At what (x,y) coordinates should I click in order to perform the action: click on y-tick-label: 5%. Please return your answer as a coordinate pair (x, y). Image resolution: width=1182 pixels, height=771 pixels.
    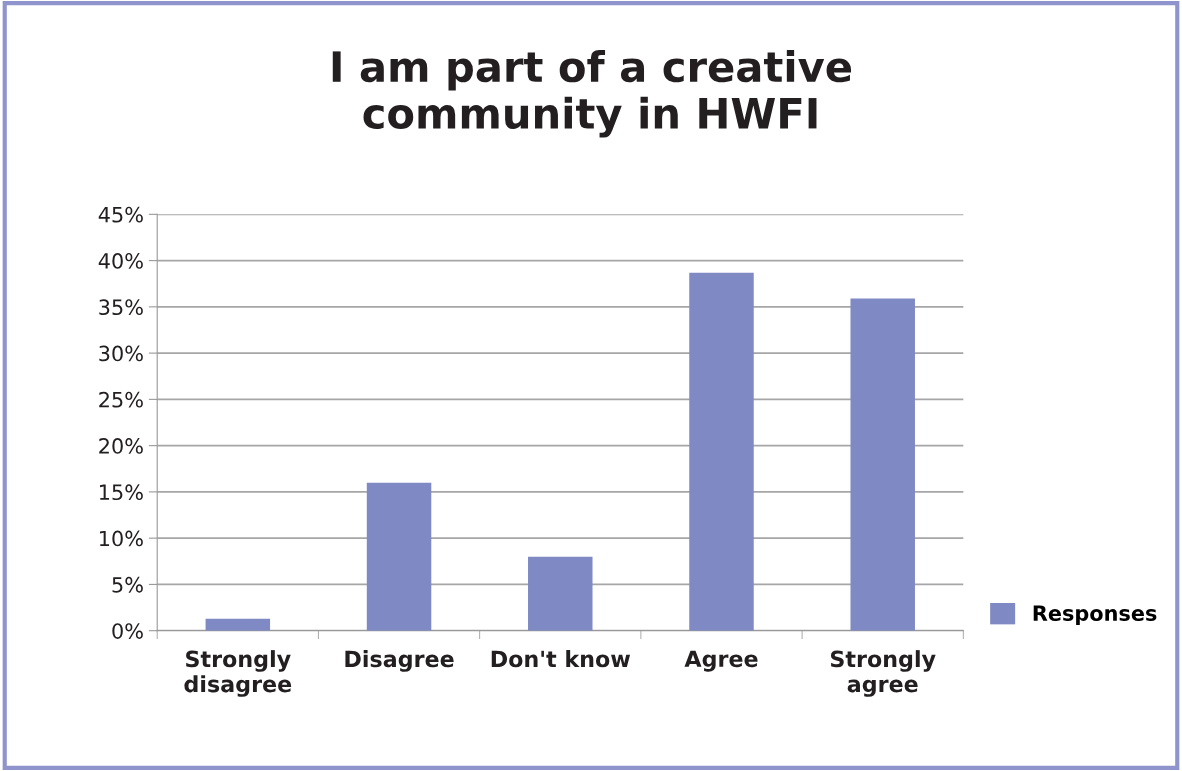
    Looking at the image, I should click on (127, 584).